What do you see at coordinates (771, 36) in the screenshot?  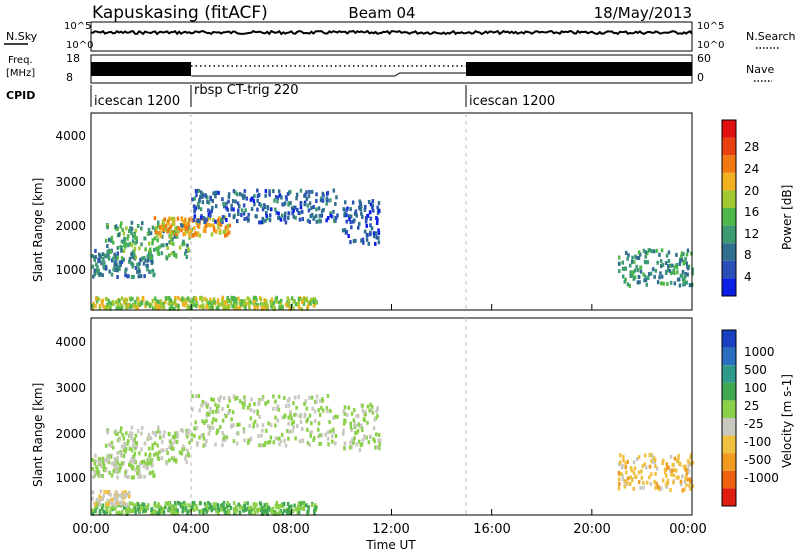 I see `nsearch-label: N.Search` at bounding box center [771, 36].